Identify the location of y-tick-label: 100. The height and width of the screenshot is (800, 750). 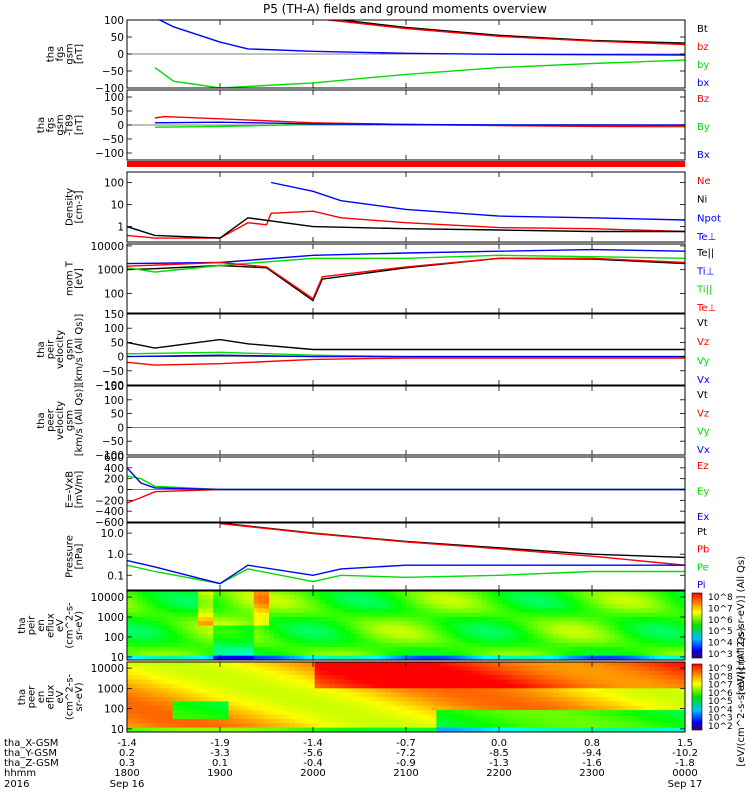
(114, 329).